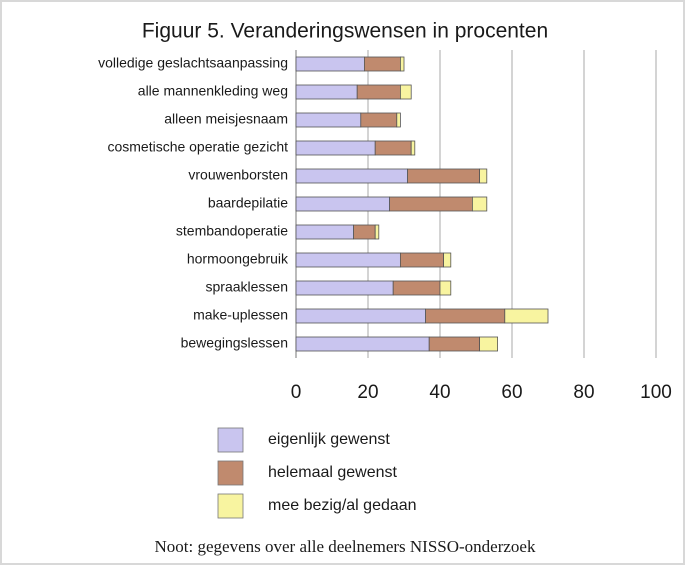  Describe the element at coordinates (238, 259) in the screenshot. I see `y-tick-label: hormoongebruik` at that location.